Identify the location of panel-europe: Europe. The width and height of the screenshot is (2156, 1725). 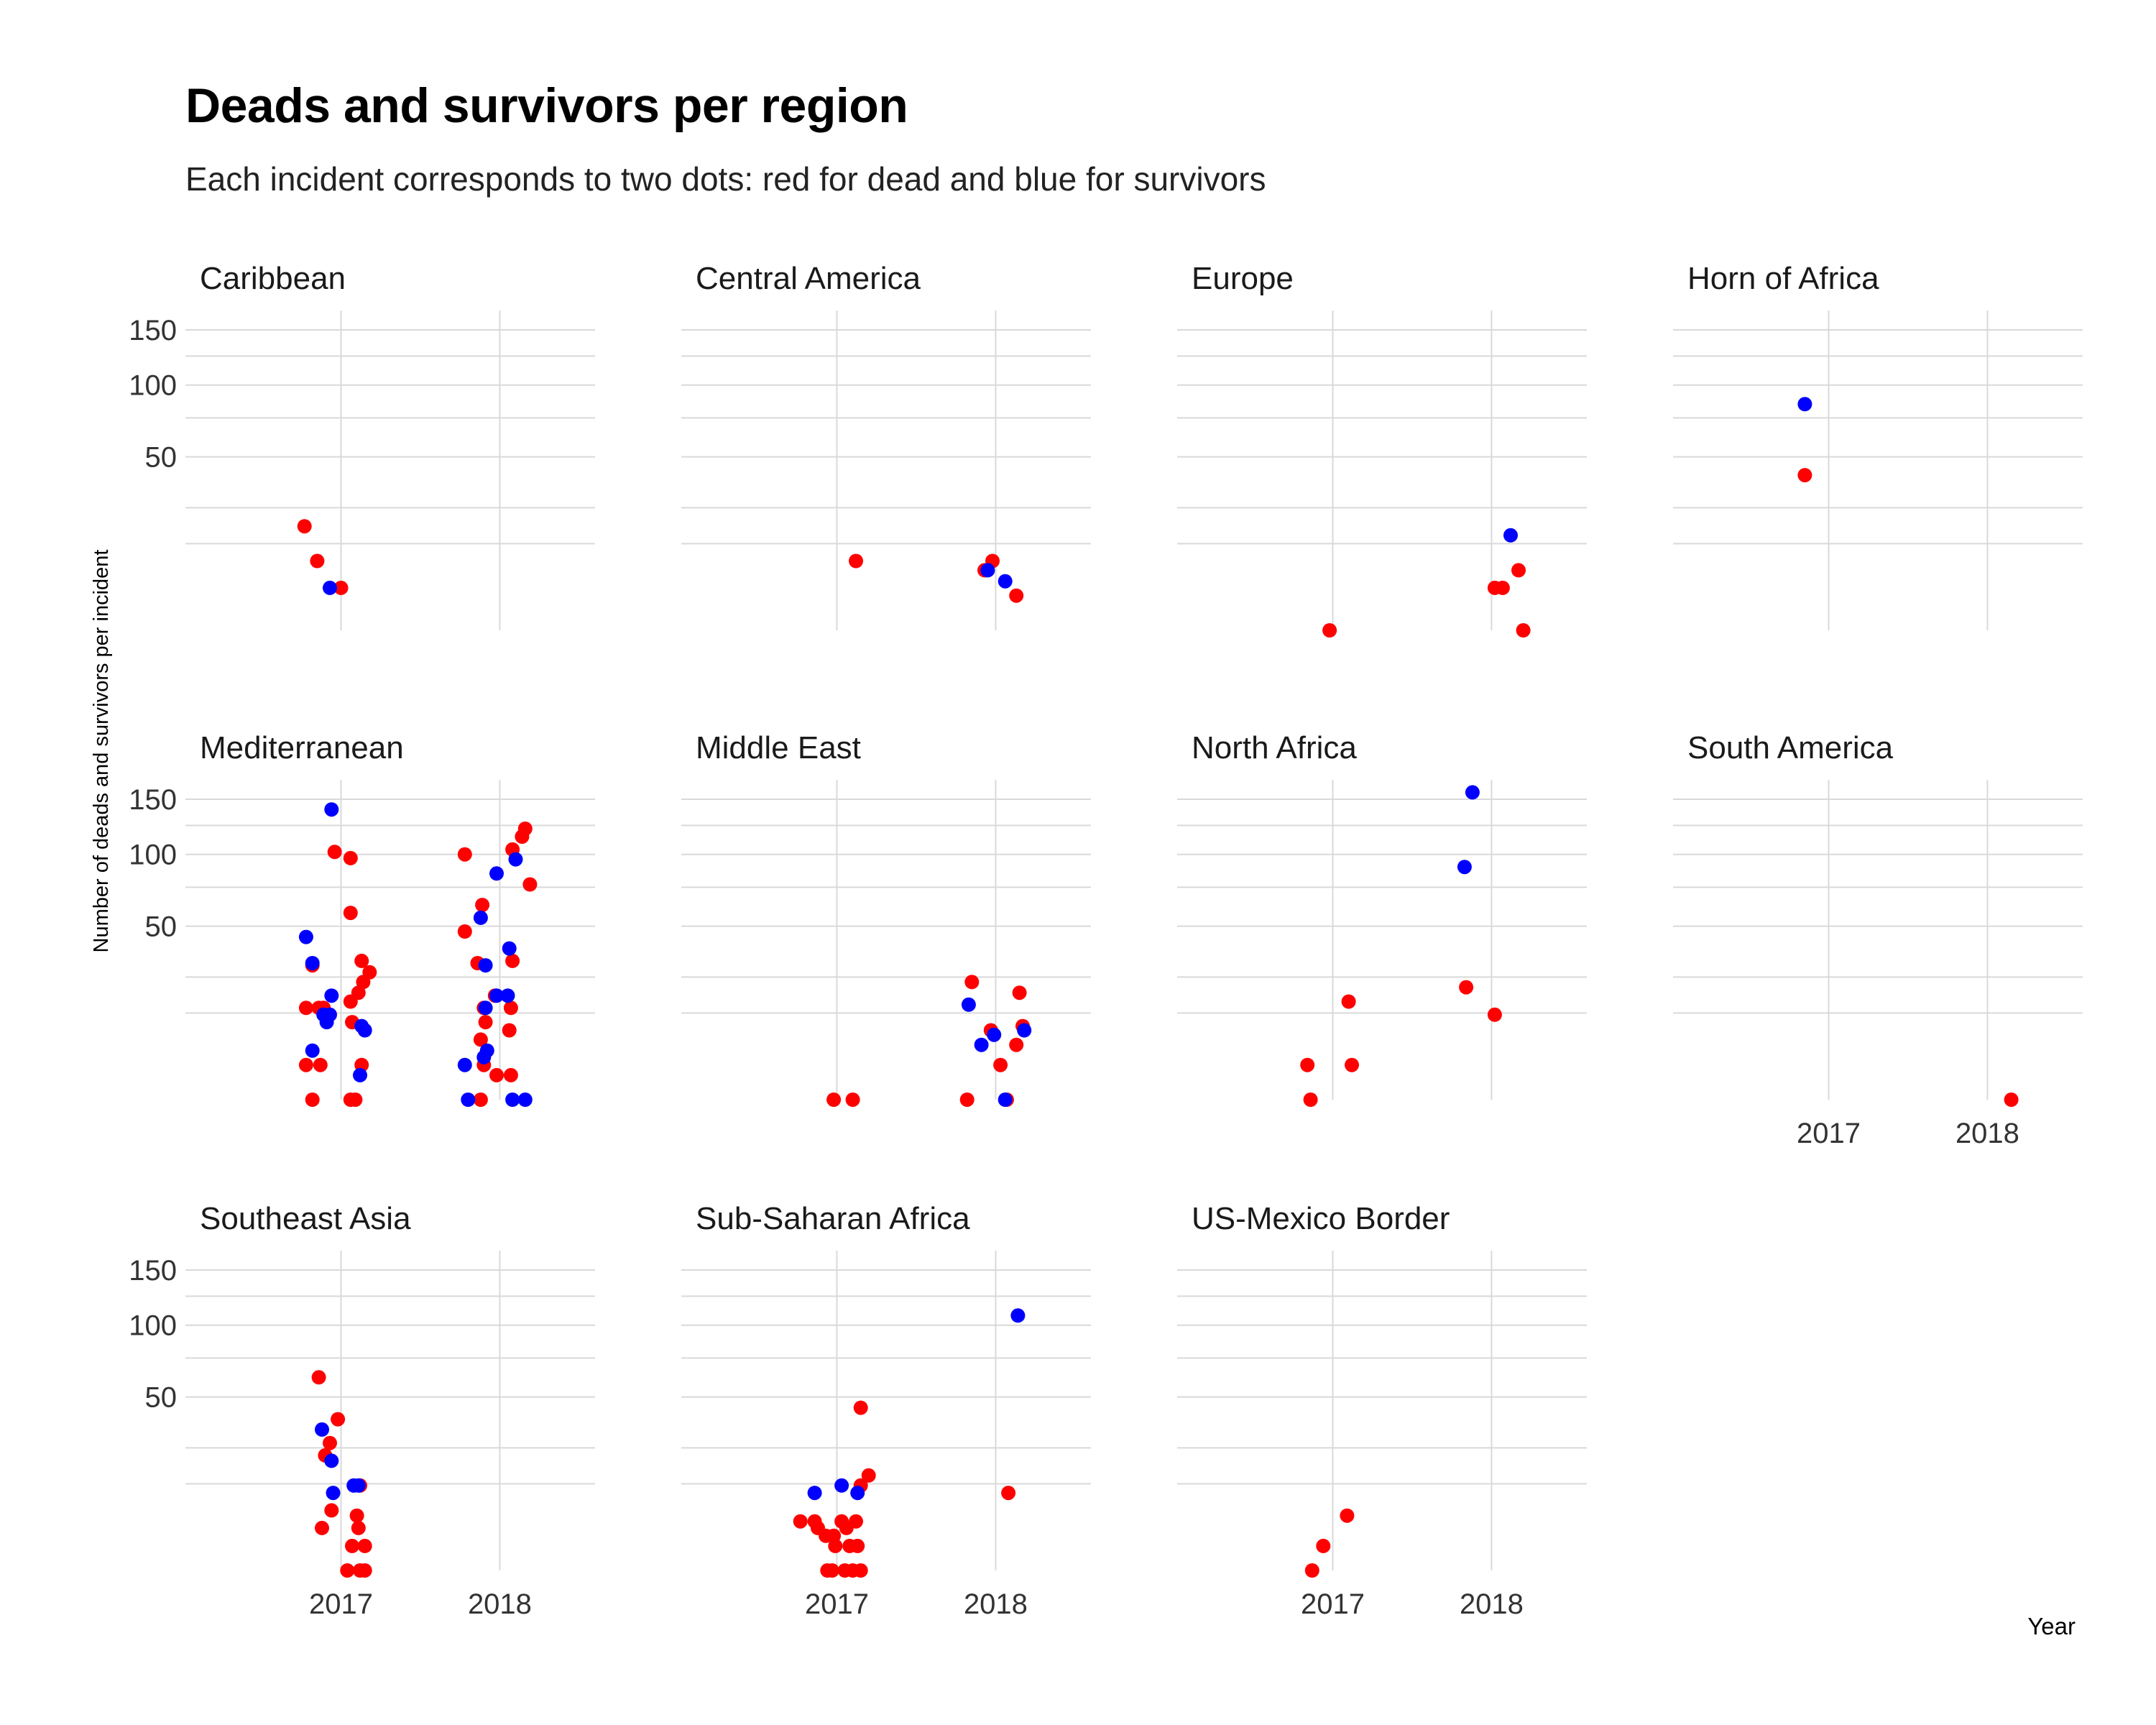
(1382, 449).